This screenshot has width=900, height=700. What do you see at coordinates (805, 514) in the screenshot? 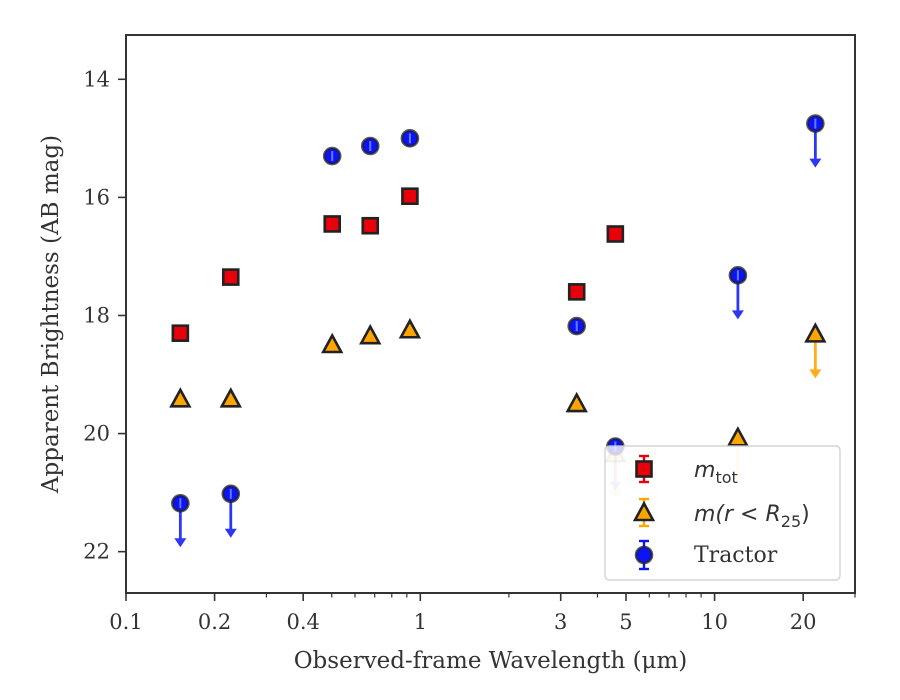
I see `legend-label-mr-close: )` at bounding box center [805, 514].